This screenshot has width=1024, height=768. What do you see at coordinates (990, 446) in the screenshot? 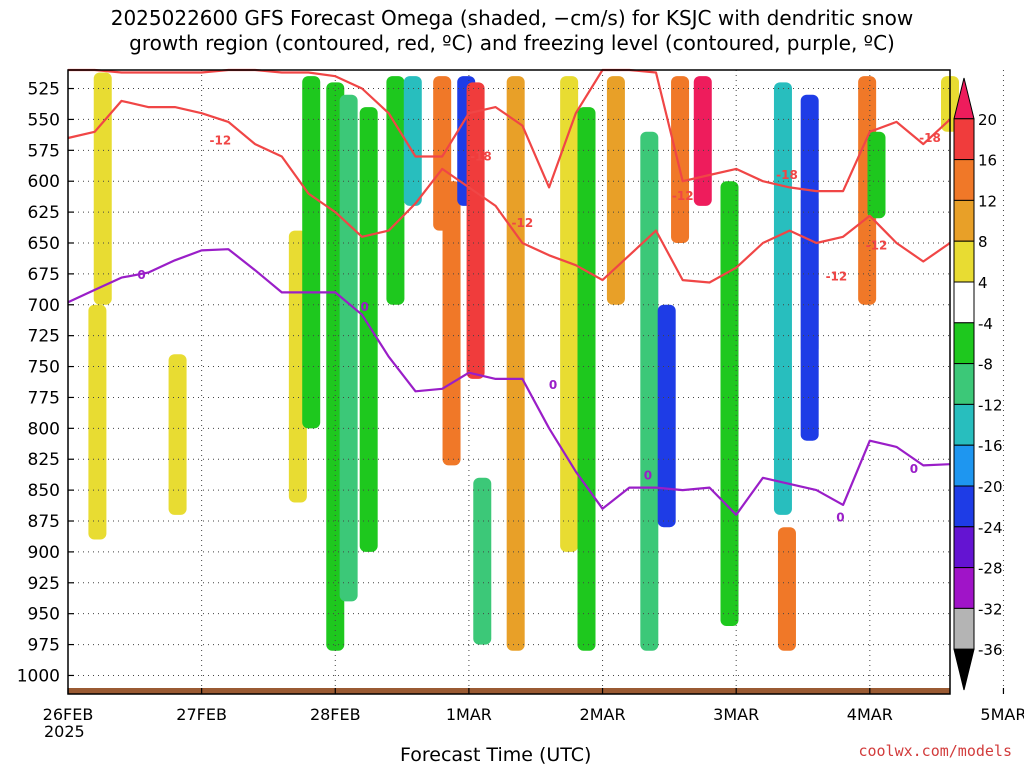
I see `colorbar-label-8: -16` at bounding box center [990, 446].